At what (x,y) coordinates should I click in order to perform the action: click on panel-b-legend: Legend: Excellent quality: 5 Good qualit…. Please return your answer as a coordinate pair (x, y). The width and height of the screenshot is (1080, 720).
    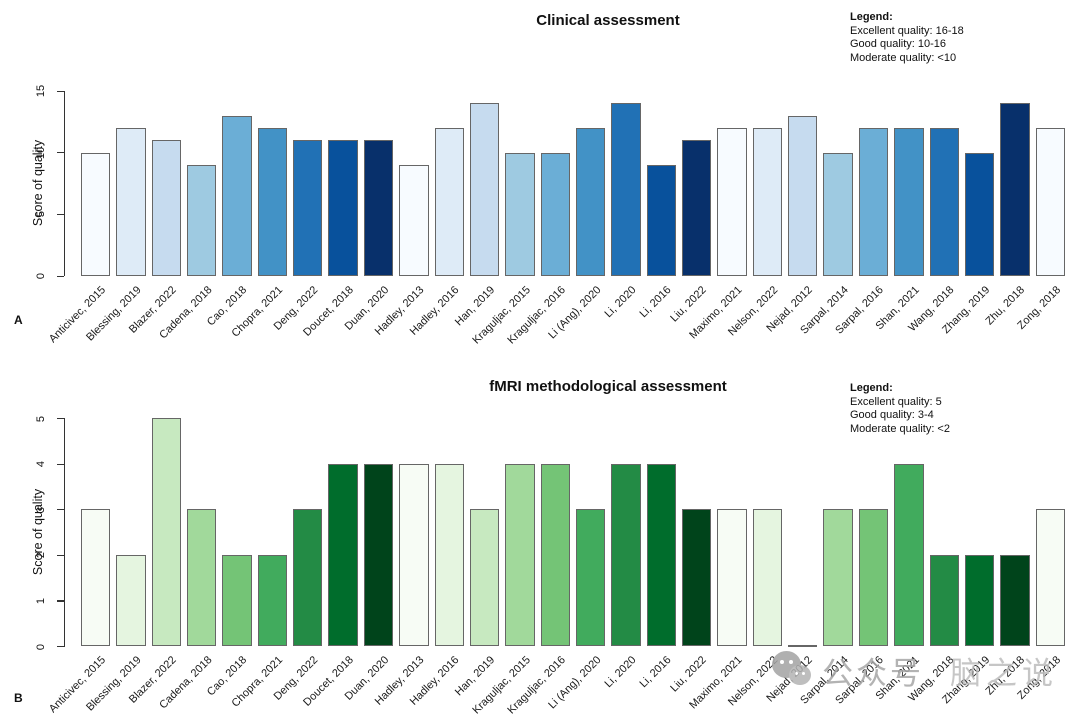
    Looking at the image, I should click on (900, 409).